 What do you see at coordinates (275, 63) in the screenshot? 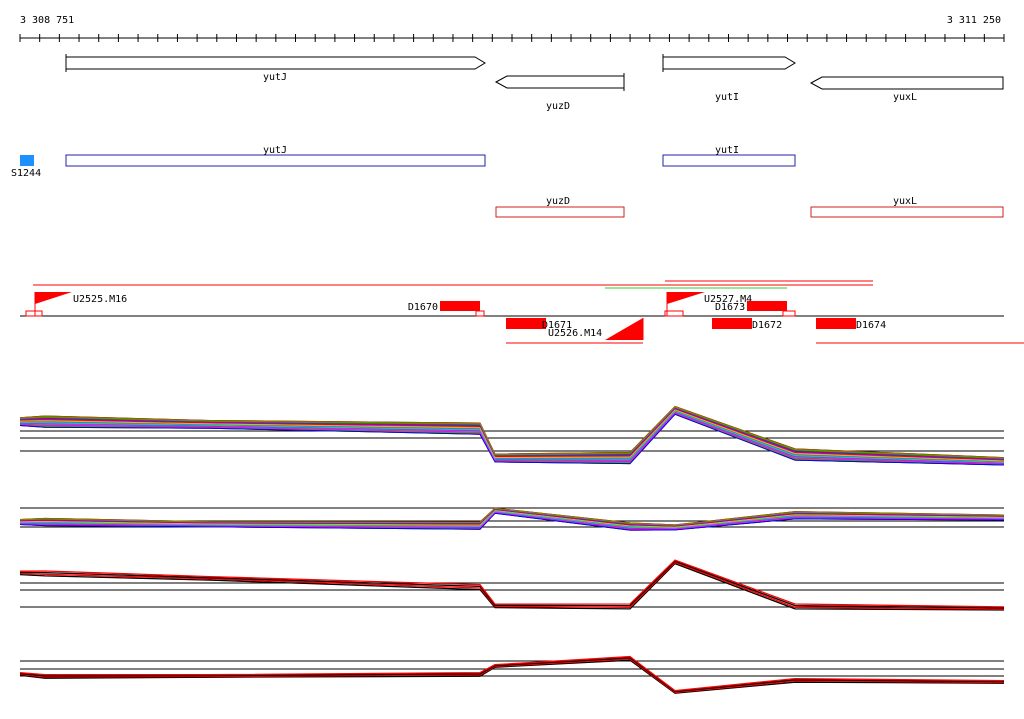
I see `gene-arrow-yutJ` at bounding box center [275, 63].